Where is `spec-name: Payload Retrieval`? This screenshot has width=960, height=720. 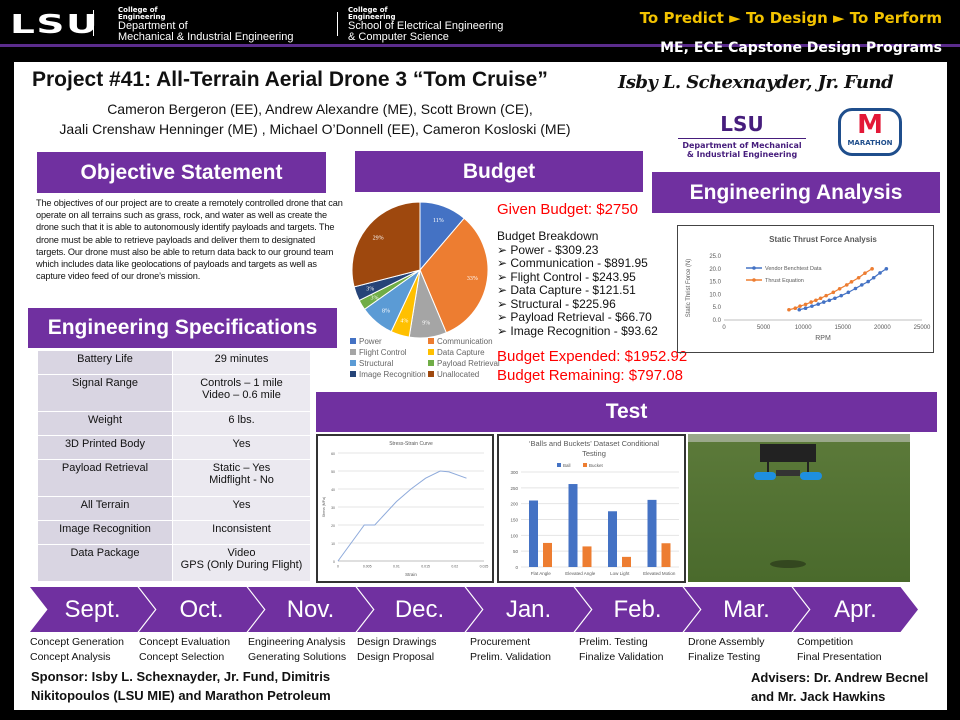
spec-name: Payload Retrieval is located at coordinates (105, 478).